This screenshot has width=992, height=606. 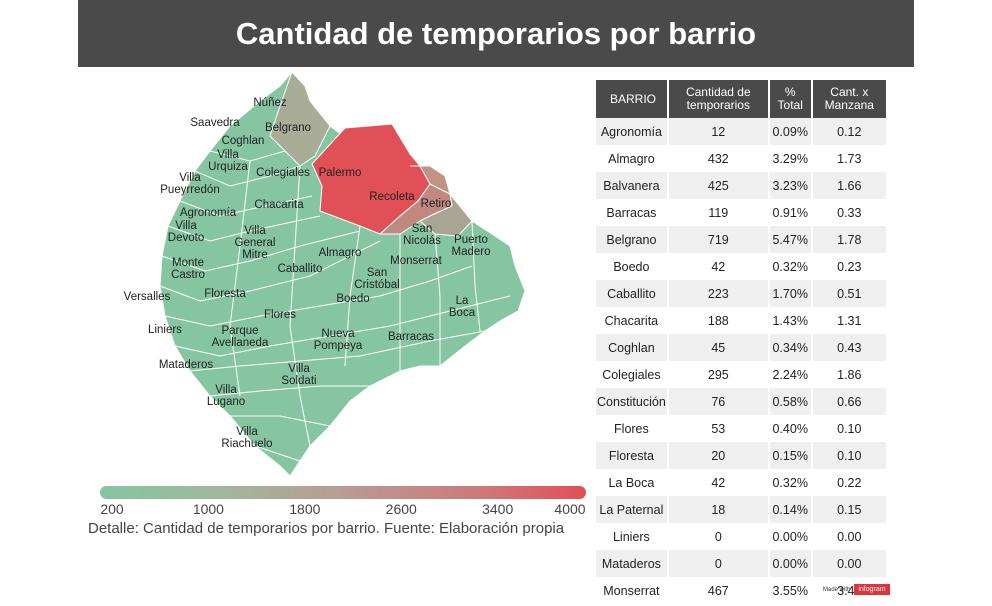 What do you see at coordinates (849, 482) in the screenshot?
I see `cell-cant-manzana: 0.22` at bounding box center [849, 482].